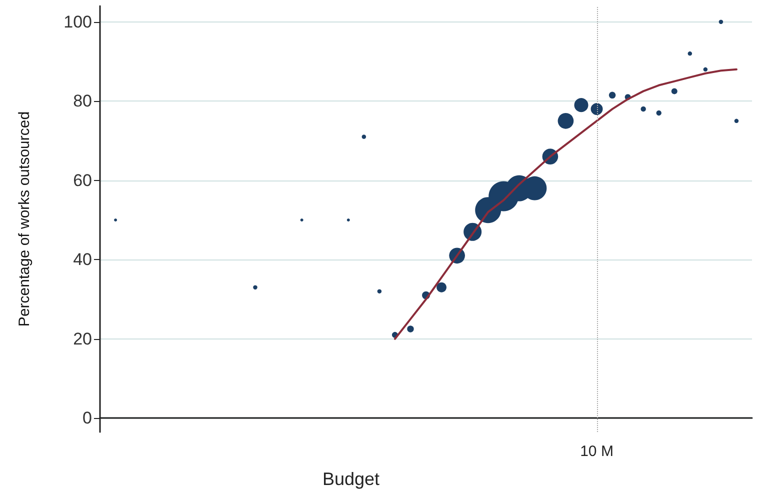 This screenshot has width=760, height=493. I want to click on x-axis-title: Budget, so click(351, 479).